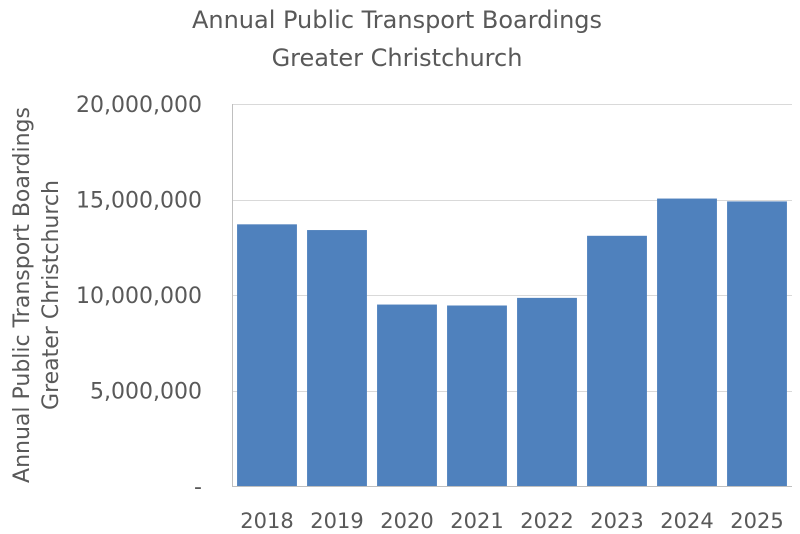 Image resolution: width=800 pixels, height=534 pixels. What do you see at coordinates (617, 360) in the screenshot?
I see `bar-2023` at bounding box center [617, 360].